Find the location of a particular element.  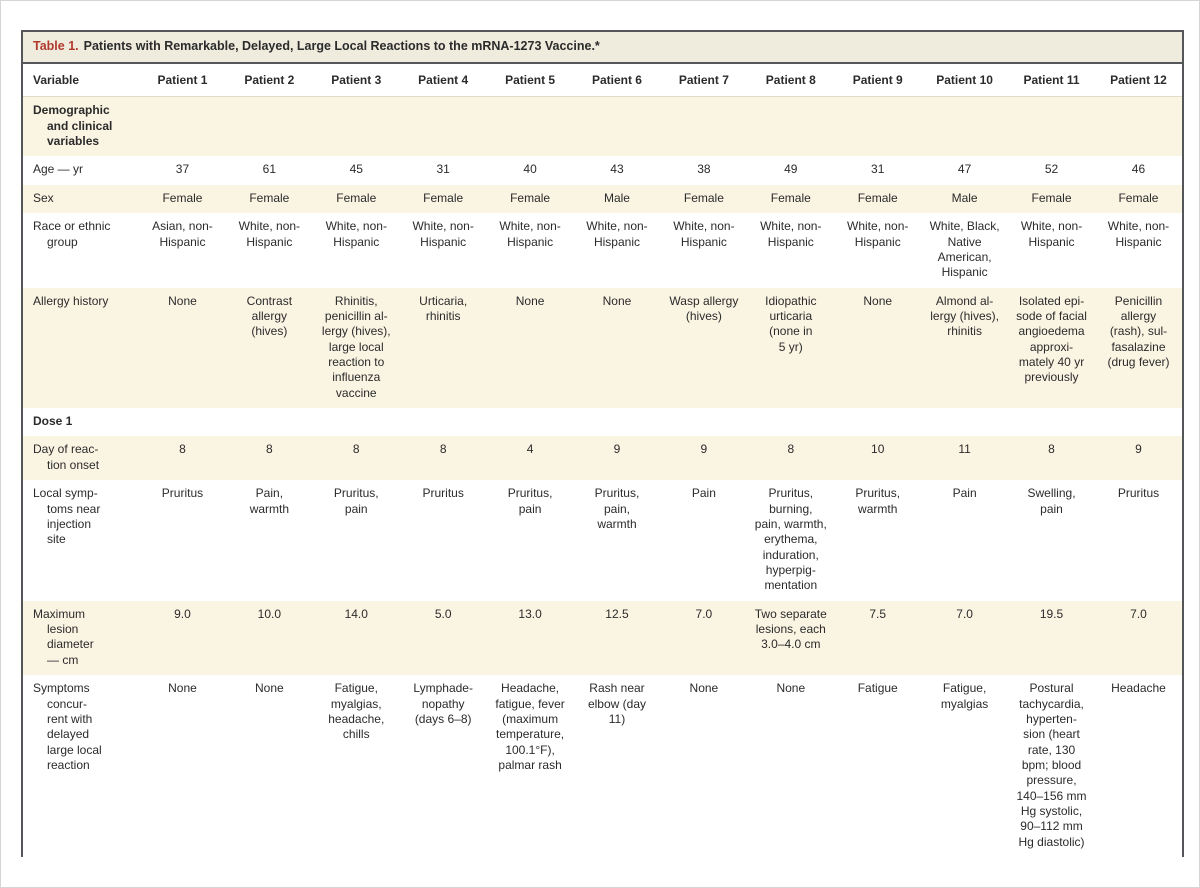

patient-cell: 45 is located at coordinates (356, 169).